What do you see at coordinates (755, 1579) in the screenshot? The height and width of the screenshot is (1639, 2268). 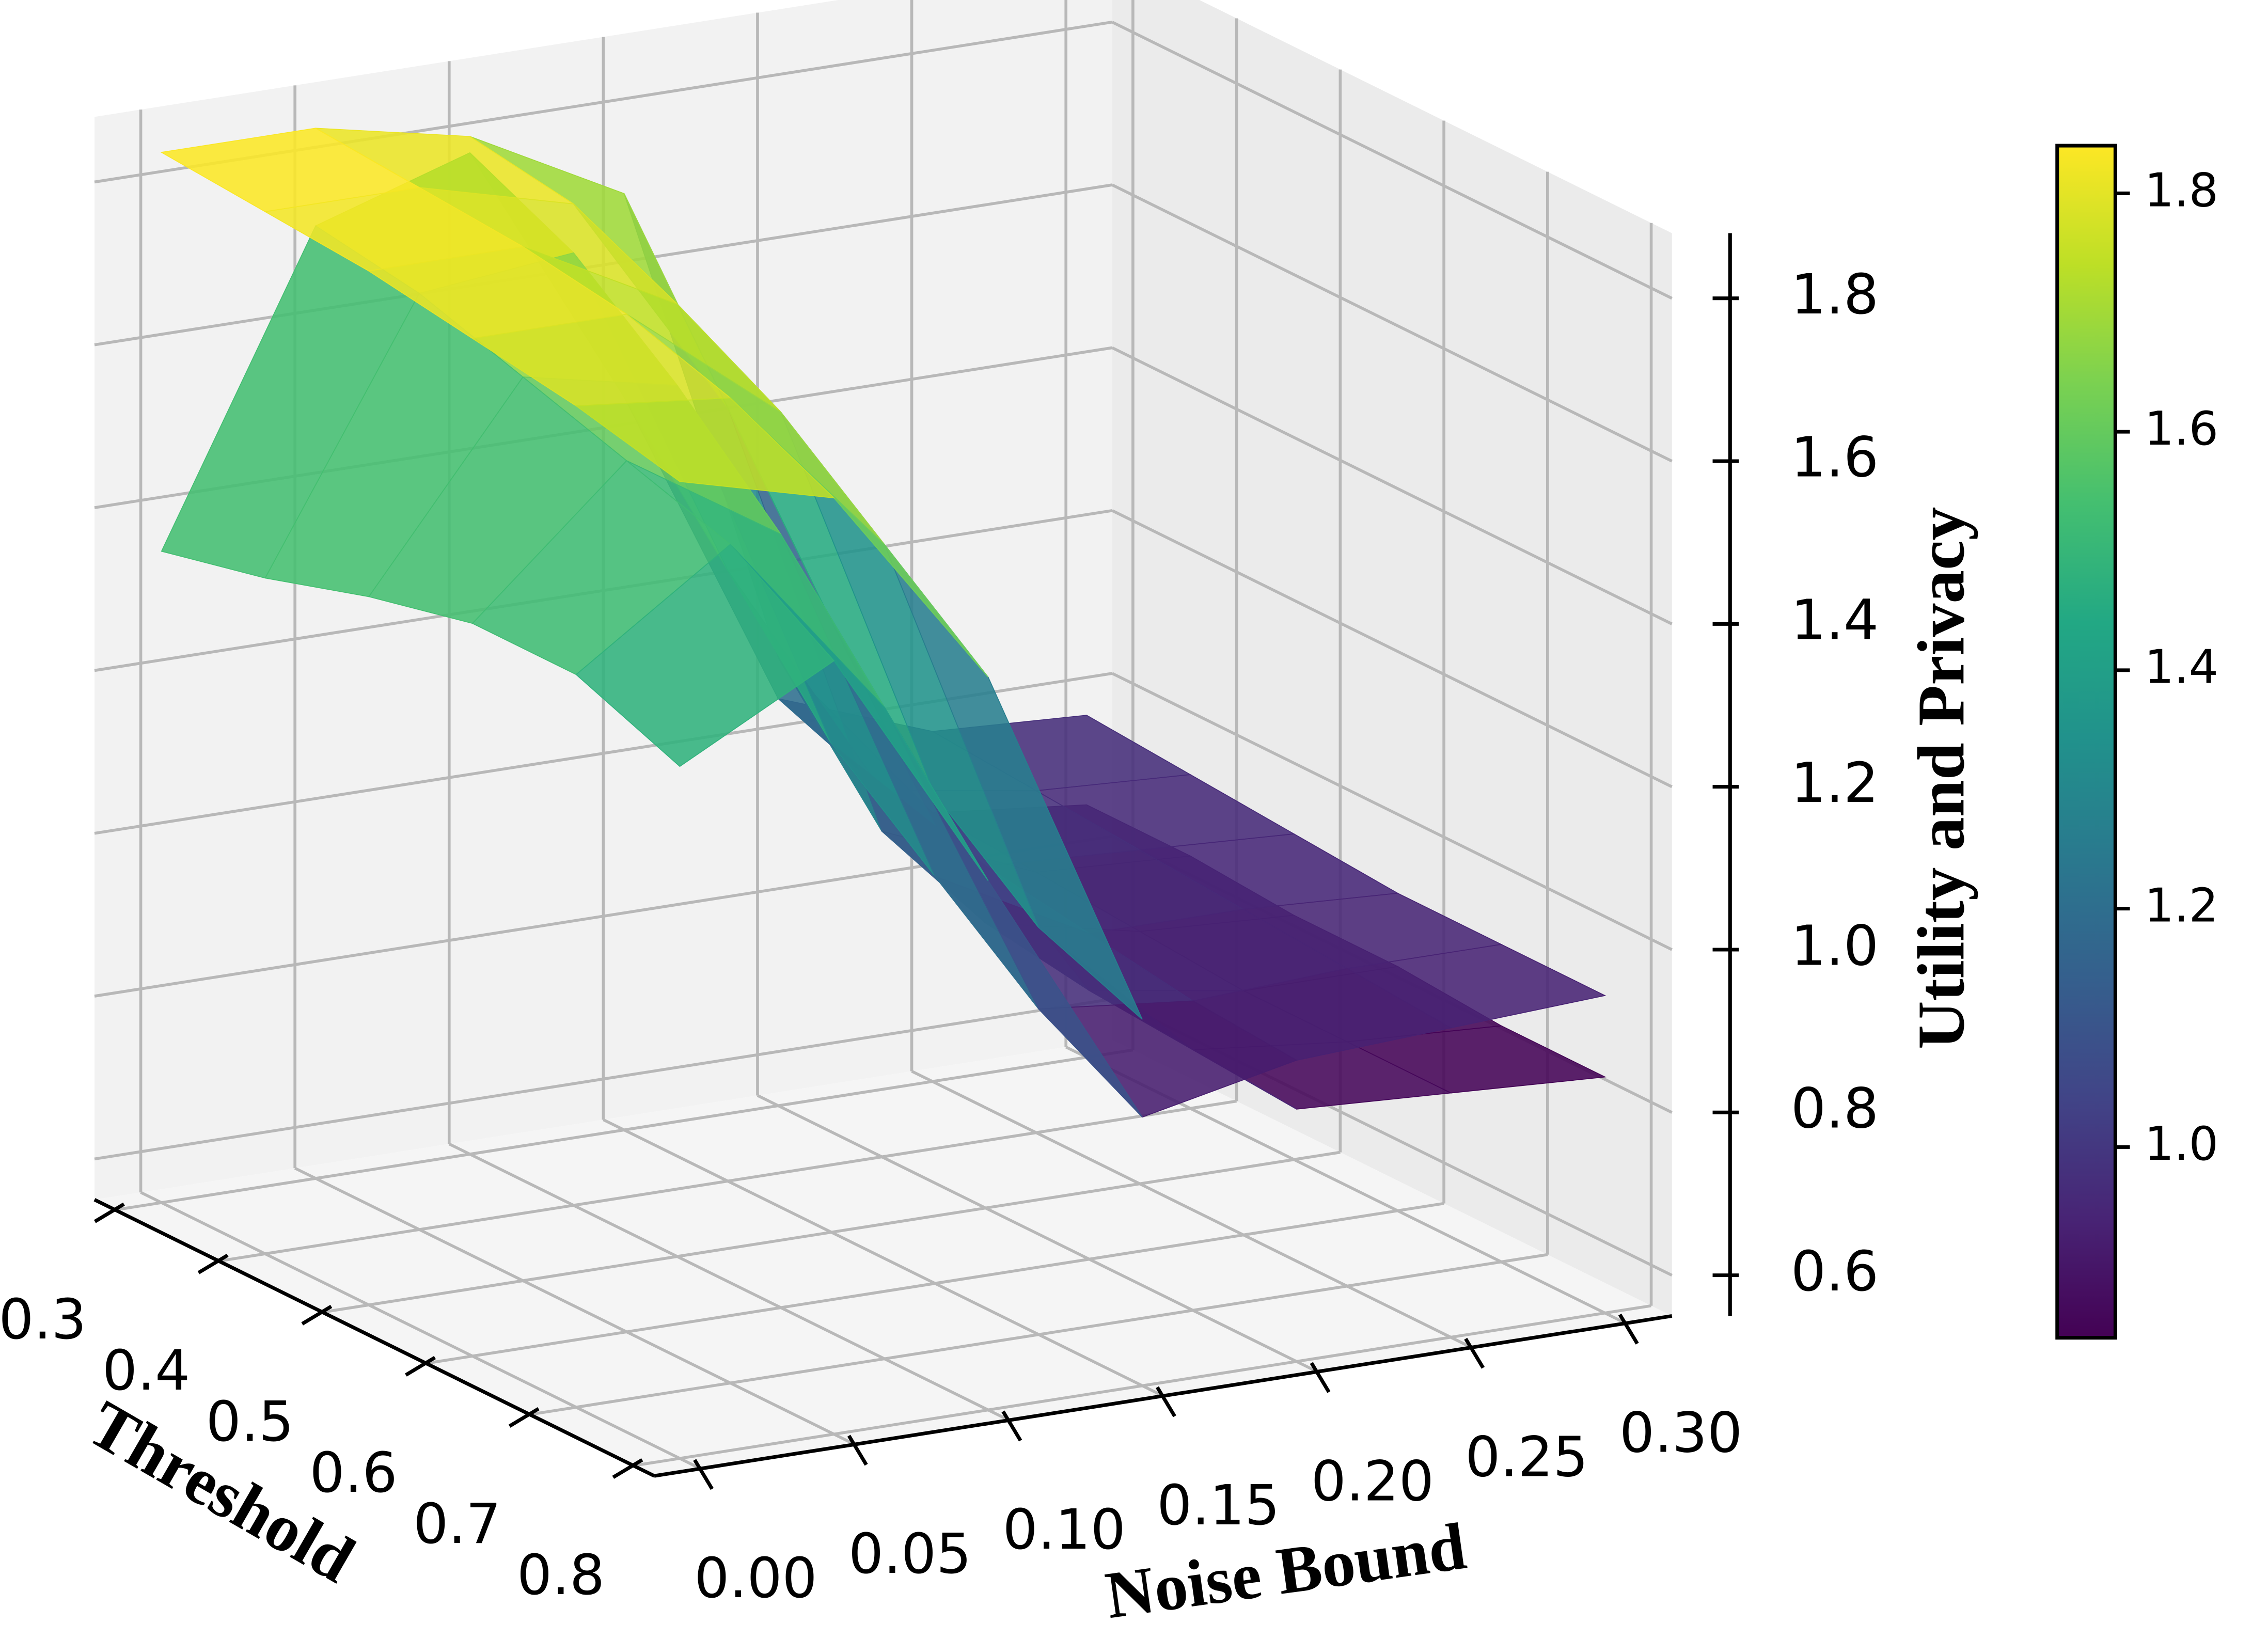 I see `x-tick-label: 0.00` at bounding box center [755, 1579].